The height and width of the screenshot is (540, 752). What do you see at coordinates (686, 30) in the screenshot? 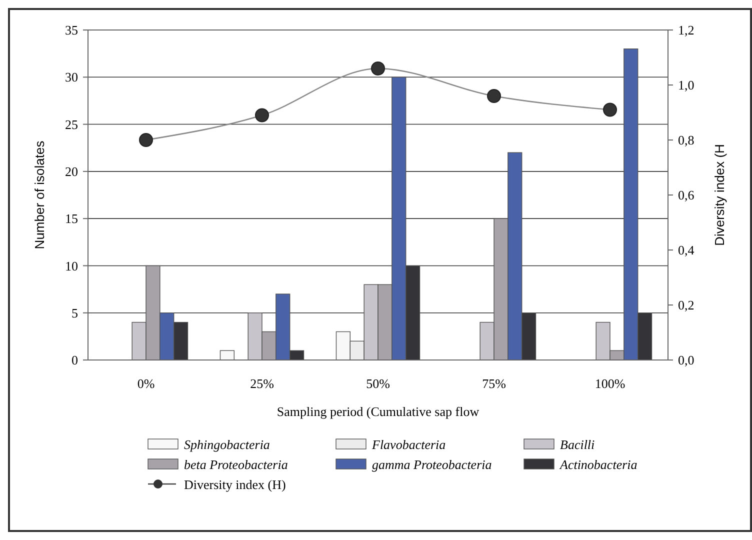
I see `y2-tick-label: 1,2` at bounding box center [686, 30].